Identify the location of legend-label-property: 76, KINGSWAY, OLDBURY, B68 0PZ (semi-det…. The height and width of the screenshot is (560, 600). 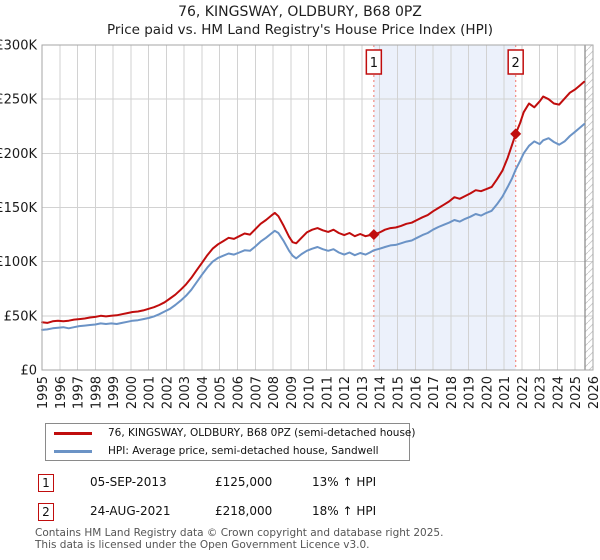
(262, 433).